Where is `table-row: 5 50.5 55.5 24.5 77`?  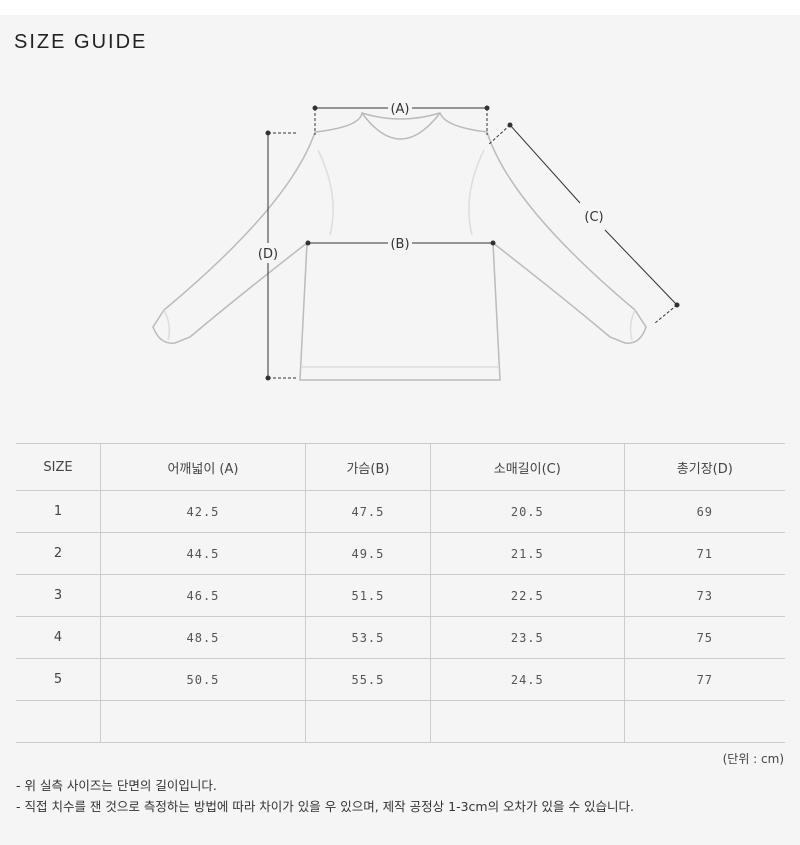 table-row: 5 50.5 55.5 24.5 77 is located at coordinates (400, 679).